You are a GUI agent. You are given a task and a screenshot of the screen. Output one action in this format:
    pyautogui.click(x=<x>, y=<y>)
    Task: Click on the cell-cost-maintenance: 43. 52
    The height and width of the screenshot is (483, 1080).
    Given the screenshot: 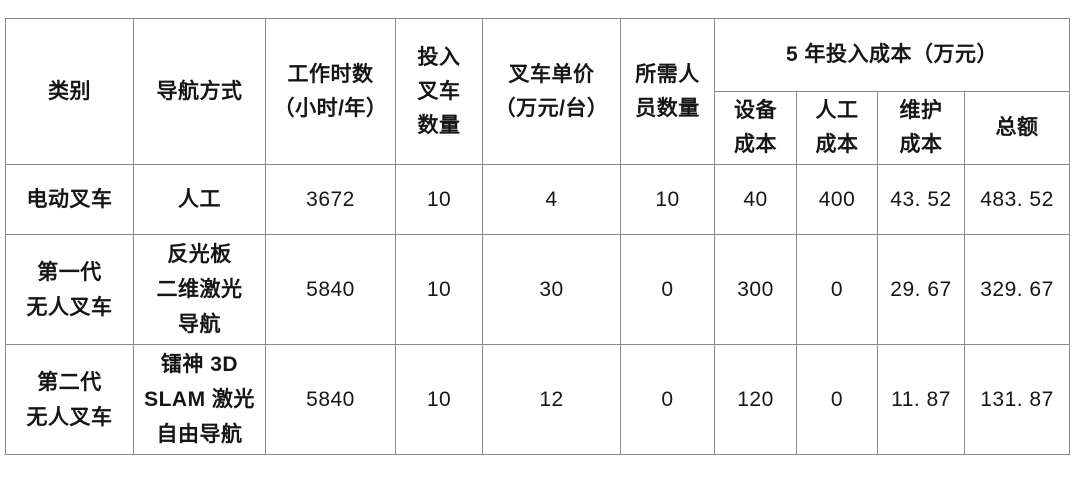 What is the action you would take?
    pyautogui.click(x=921, y=199)
    